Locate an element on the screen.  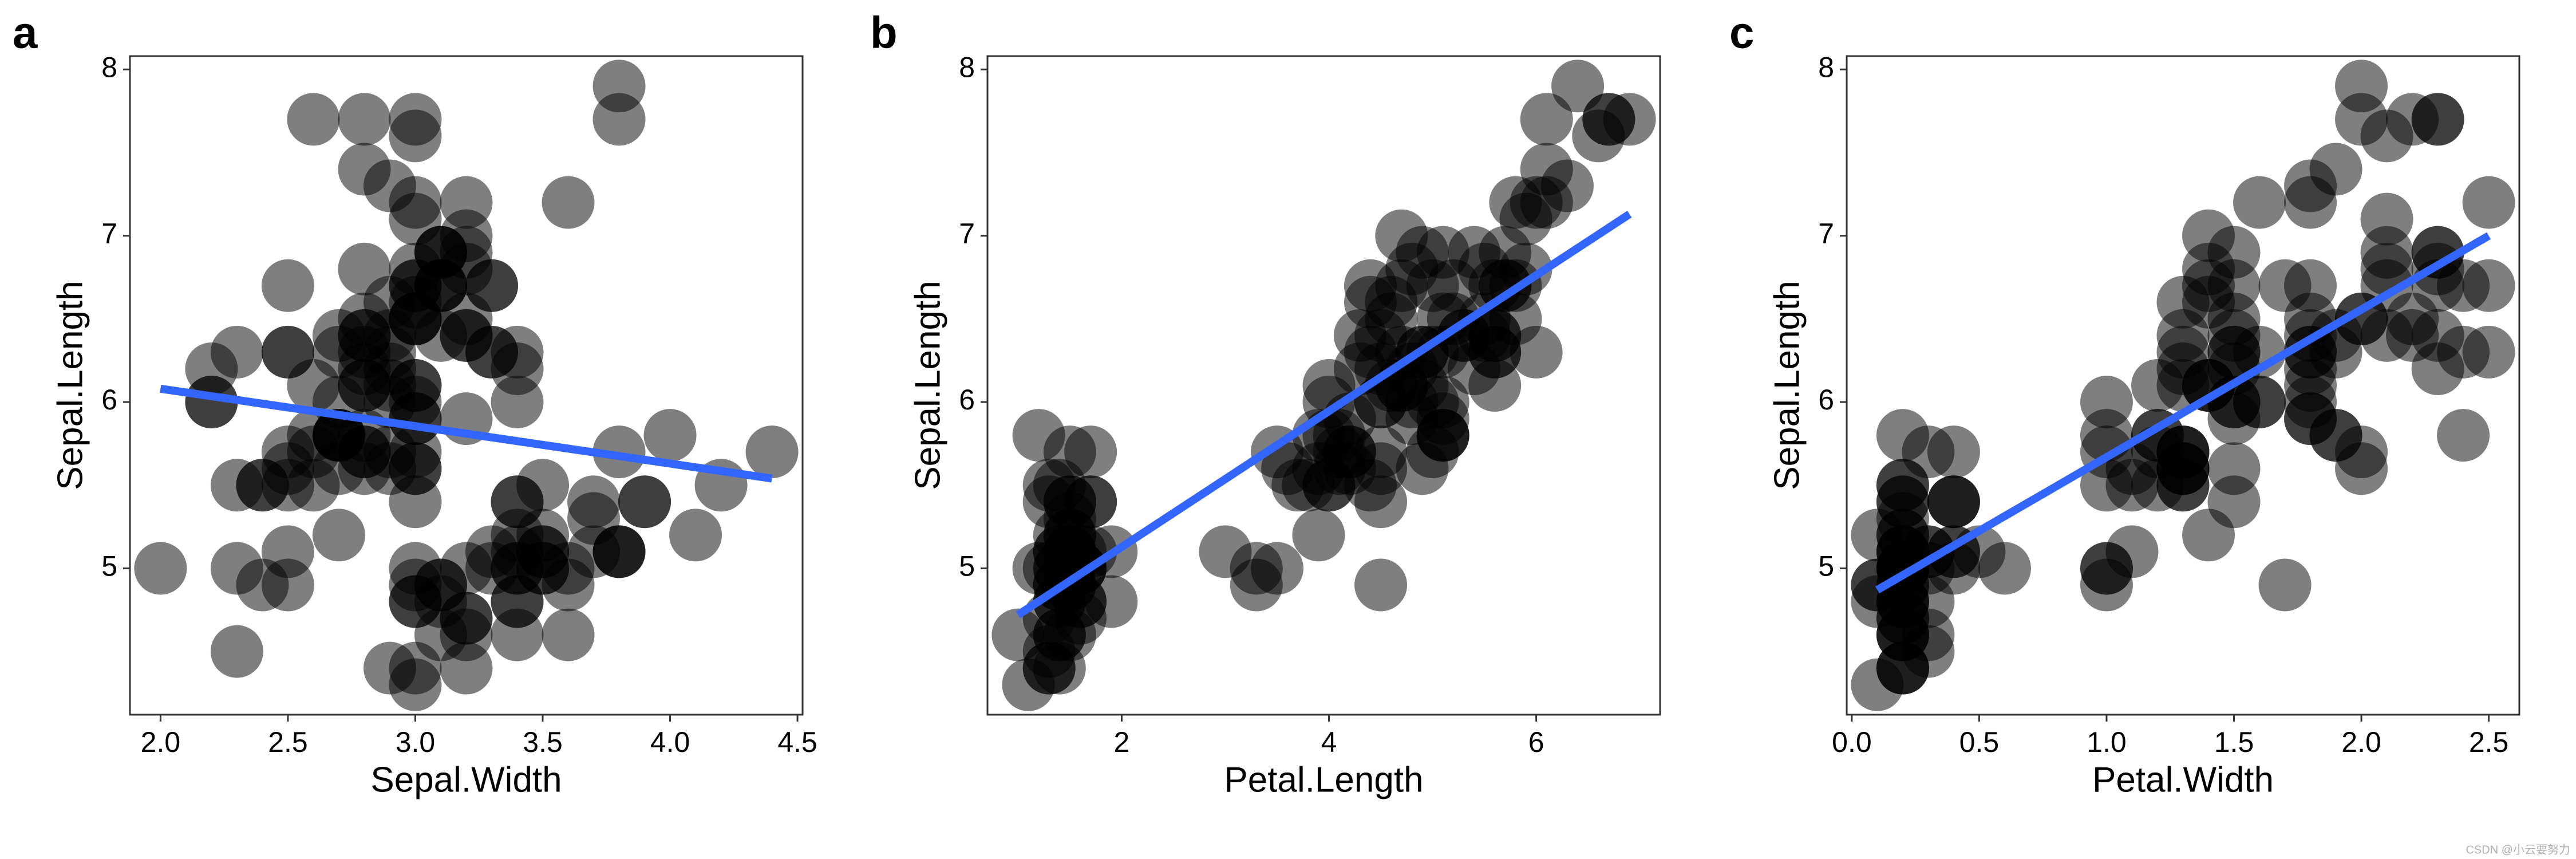
x-tick-label: 3.5 is located at coordinates (543, 742).